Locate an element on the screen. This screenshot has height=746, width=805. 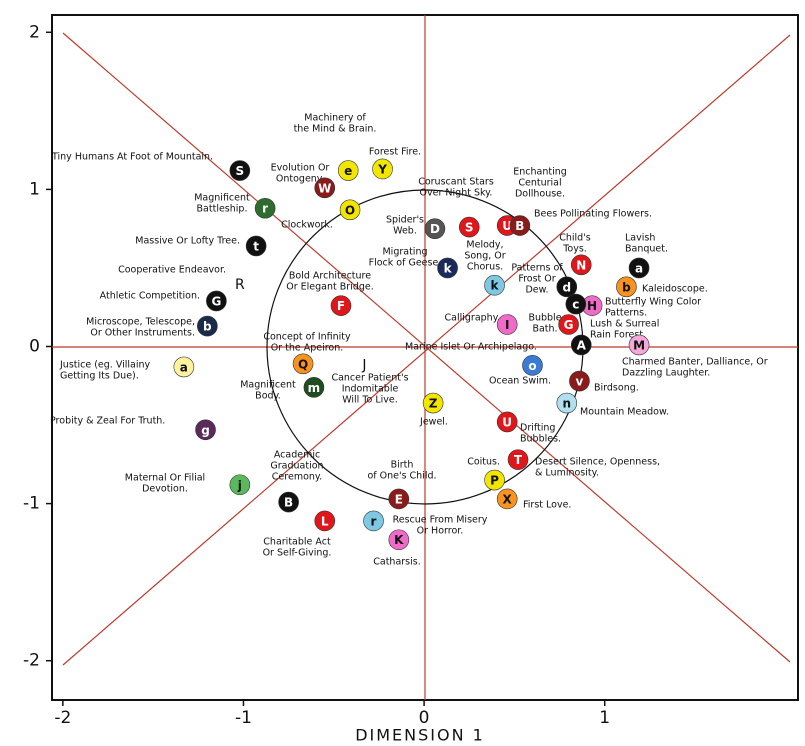
point-letter: E is located at coordinates (399, 499).